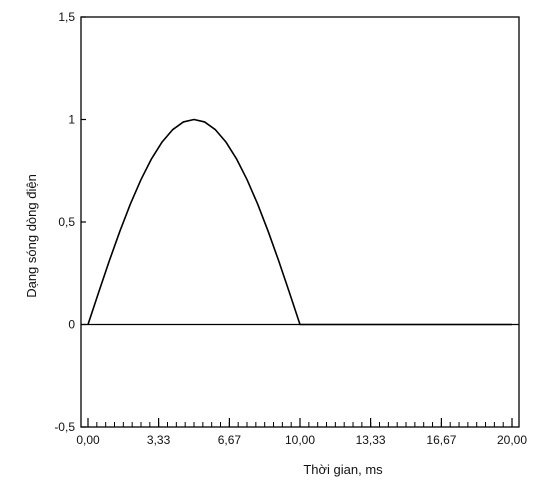 Image resolution: width=554 pixels, height=492 pixels. What do you see at coordinates (88, 440) in the screenshot?
I see `x-tick-label: 0,00` at bounding box center [88, 440].